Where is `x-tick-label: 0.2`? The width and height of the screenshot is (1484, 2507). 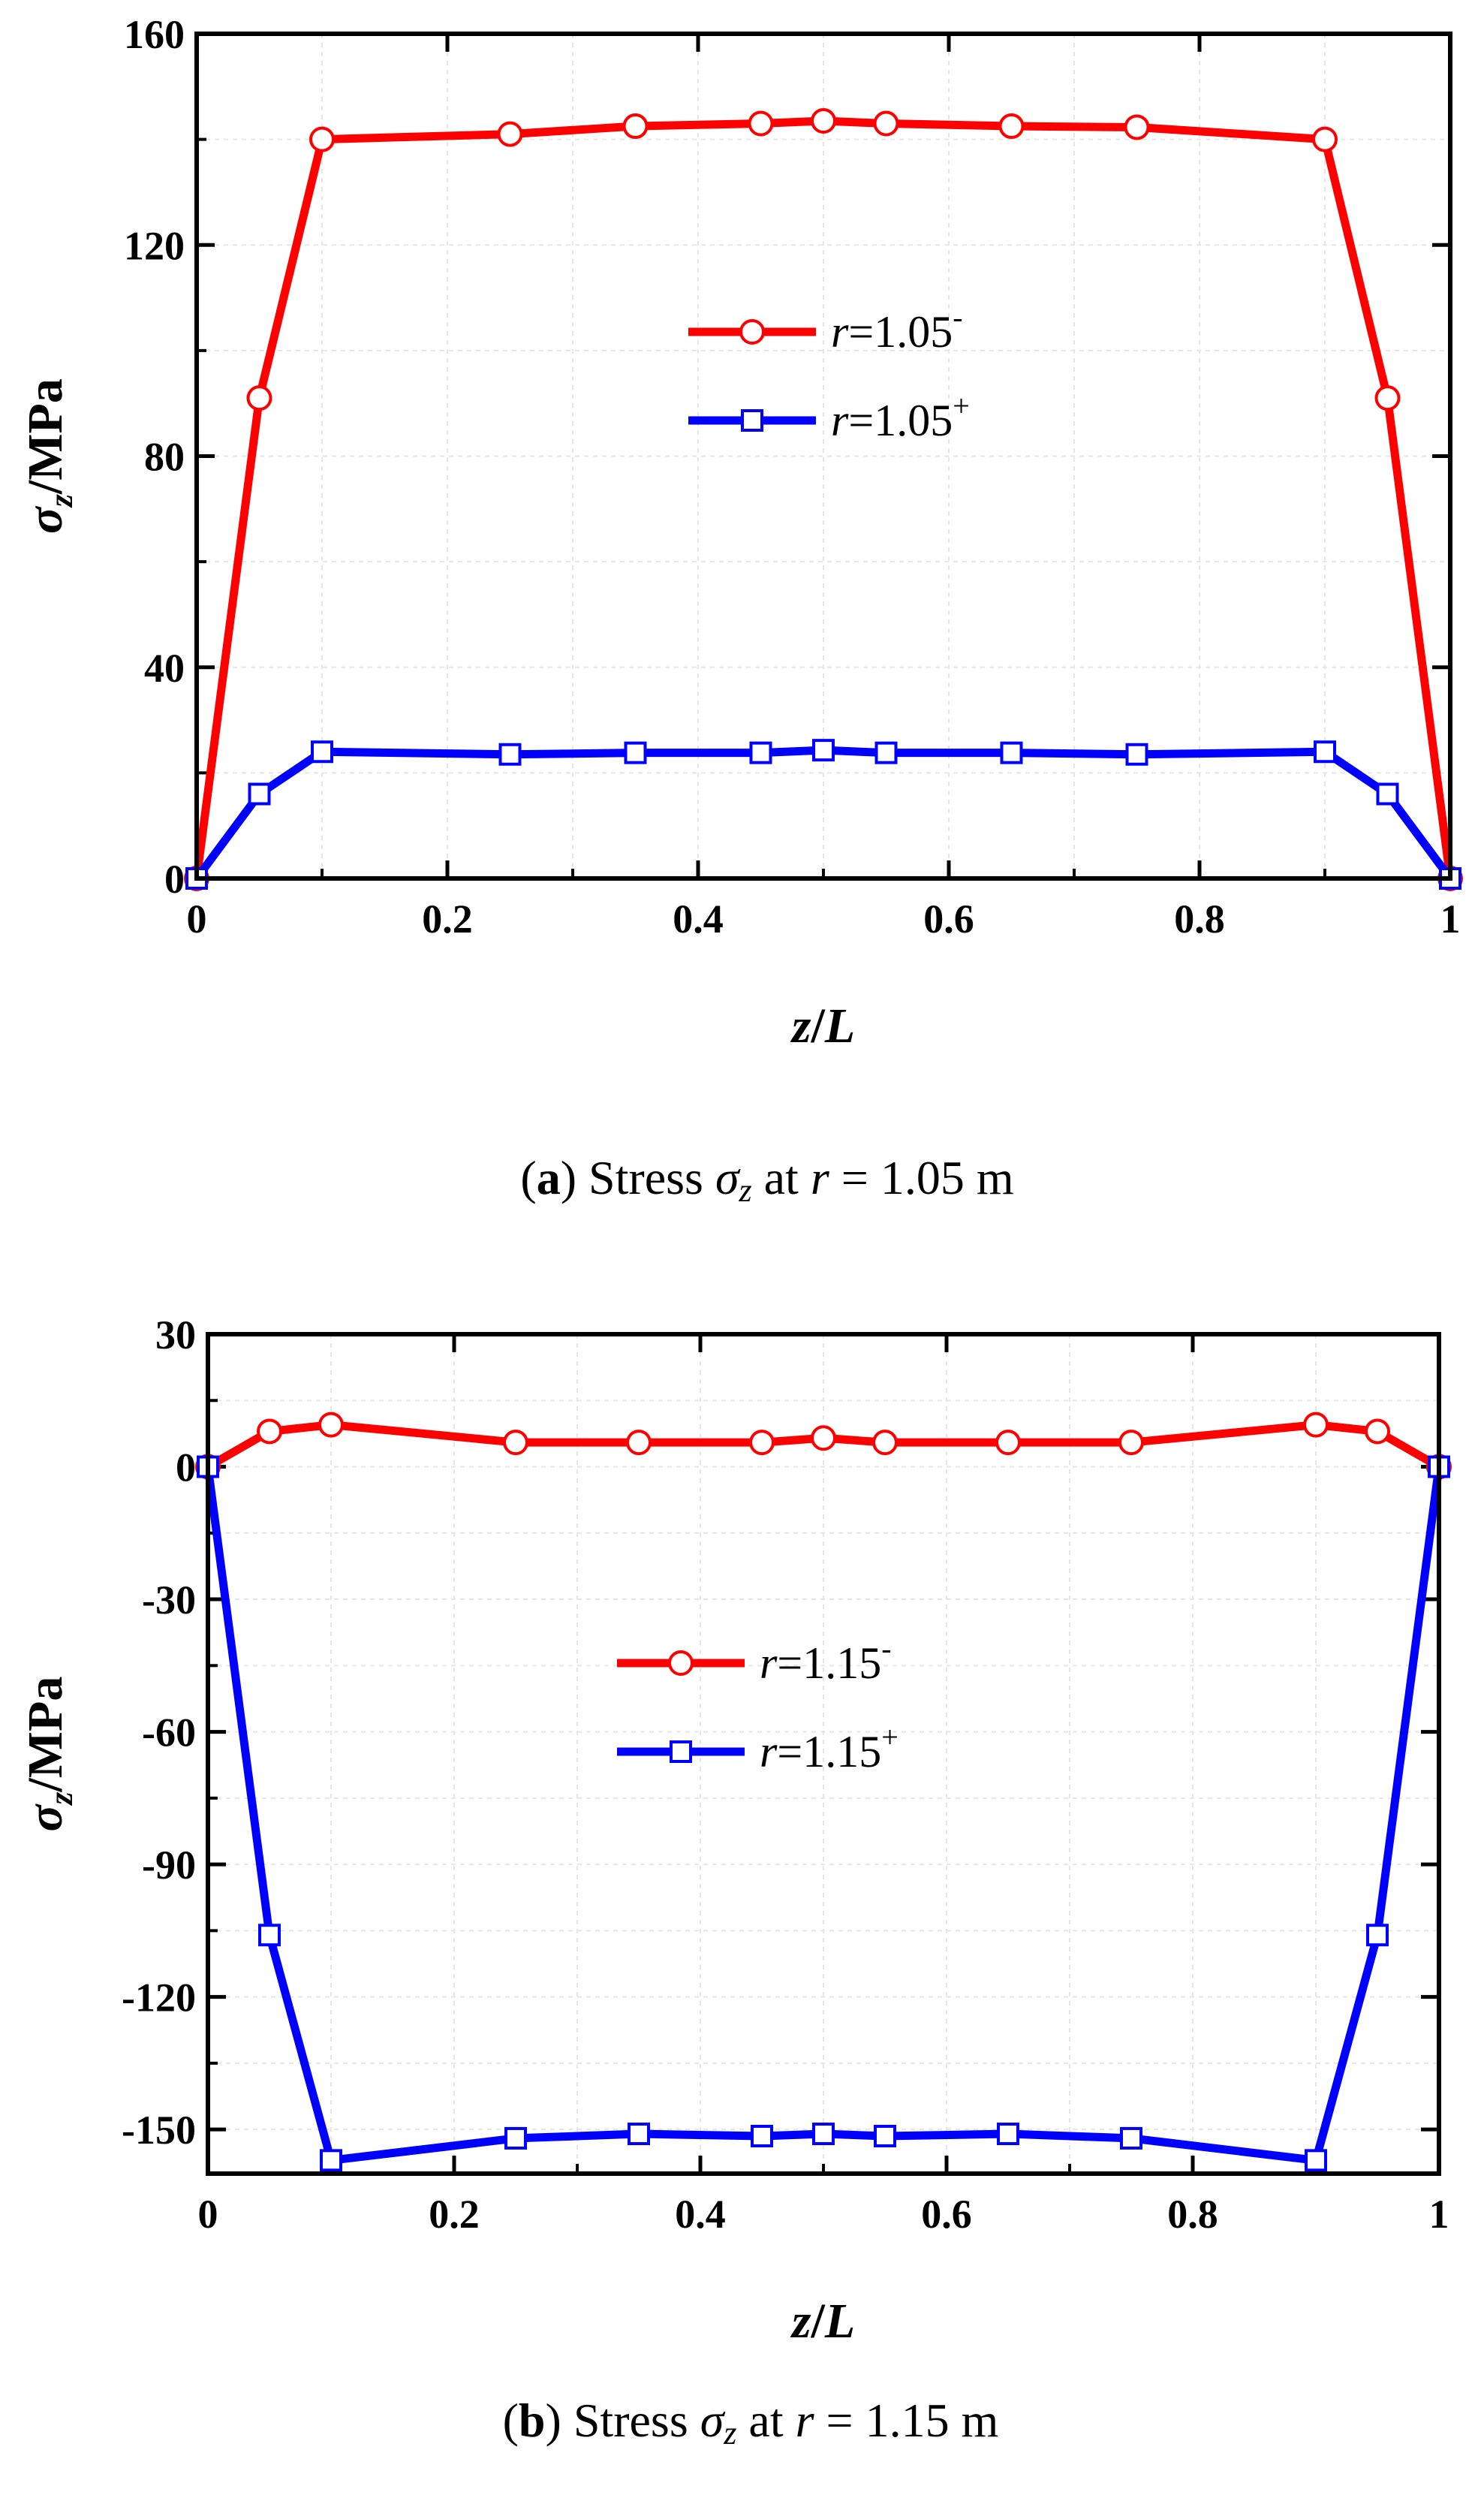 x-tick-label: 0.2 is located at coordinates (454, 2214).